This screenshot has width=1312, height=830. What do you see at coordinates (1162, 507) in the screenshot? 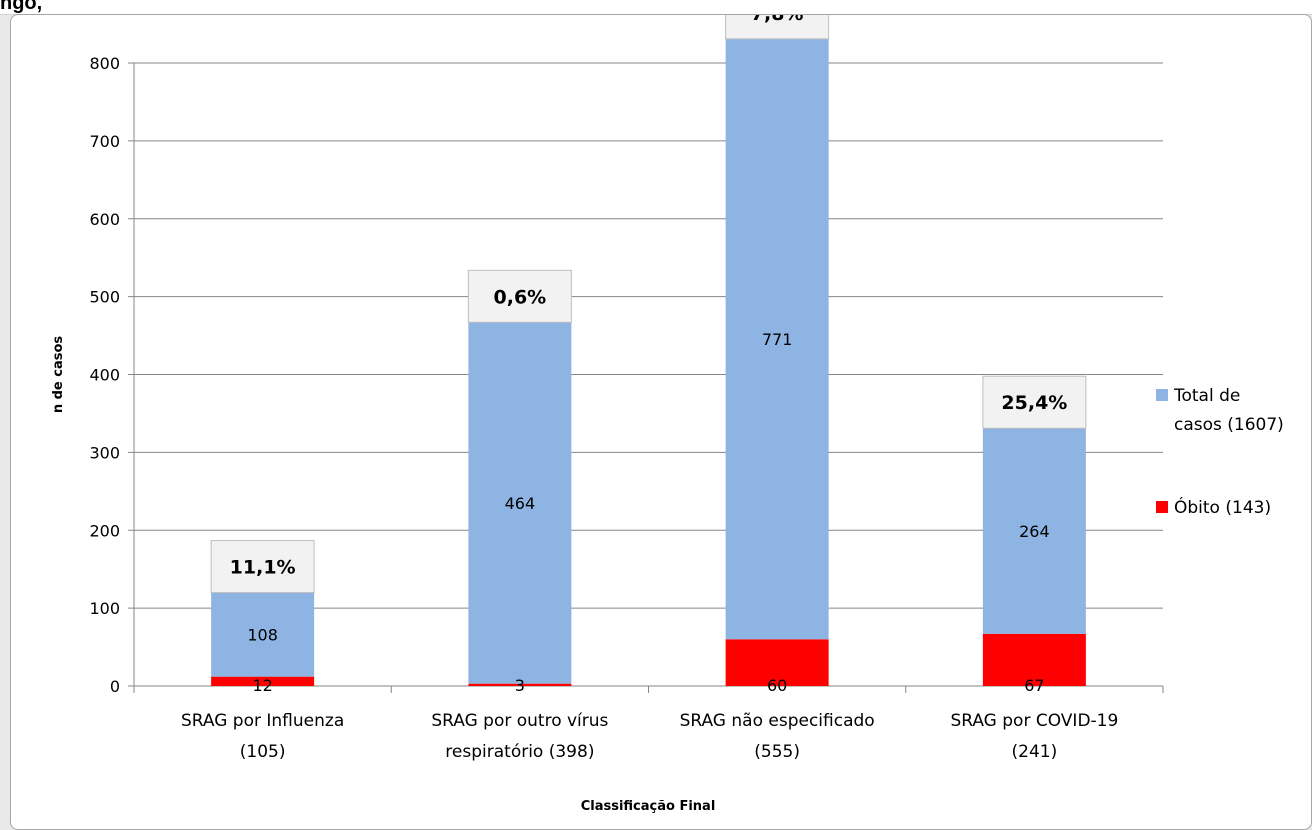
I see `legend-swatch-obito` at bounding box center [1162, 507].